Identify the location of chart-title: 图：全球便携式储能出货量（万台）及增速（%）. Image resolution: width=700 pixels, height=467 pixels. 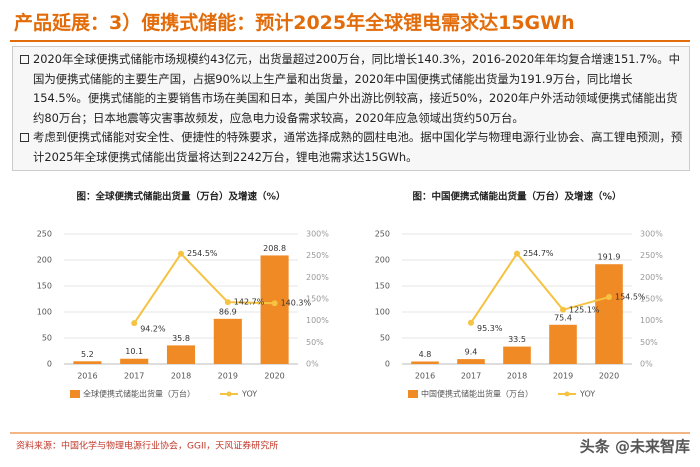
(180, 197).